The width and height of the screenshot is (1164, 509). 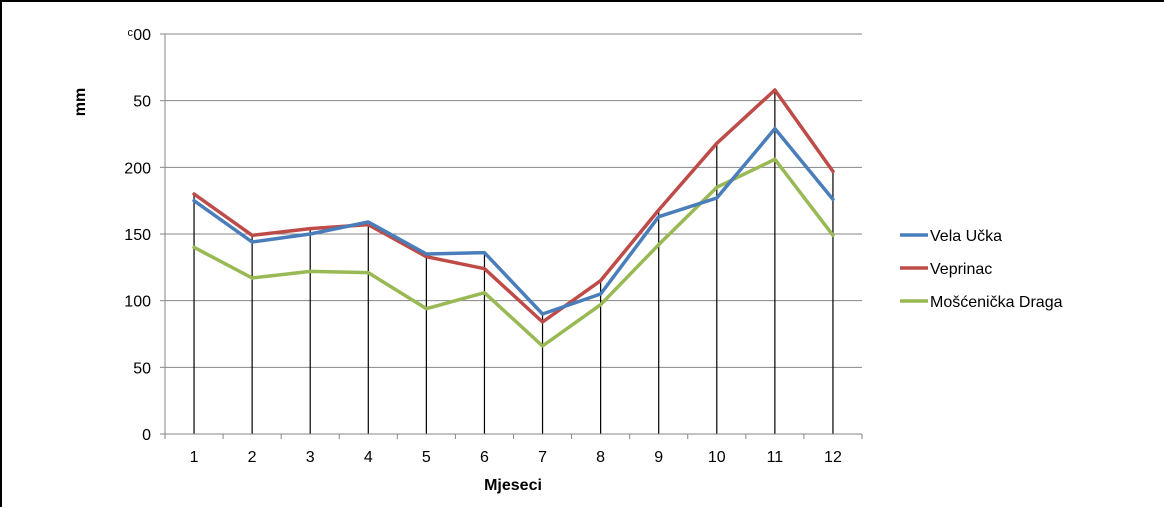 I want to click on x-tick-labels: 1 2 3 4 5 6 7 8 9 10 11 12, so click(x=516, y=457).